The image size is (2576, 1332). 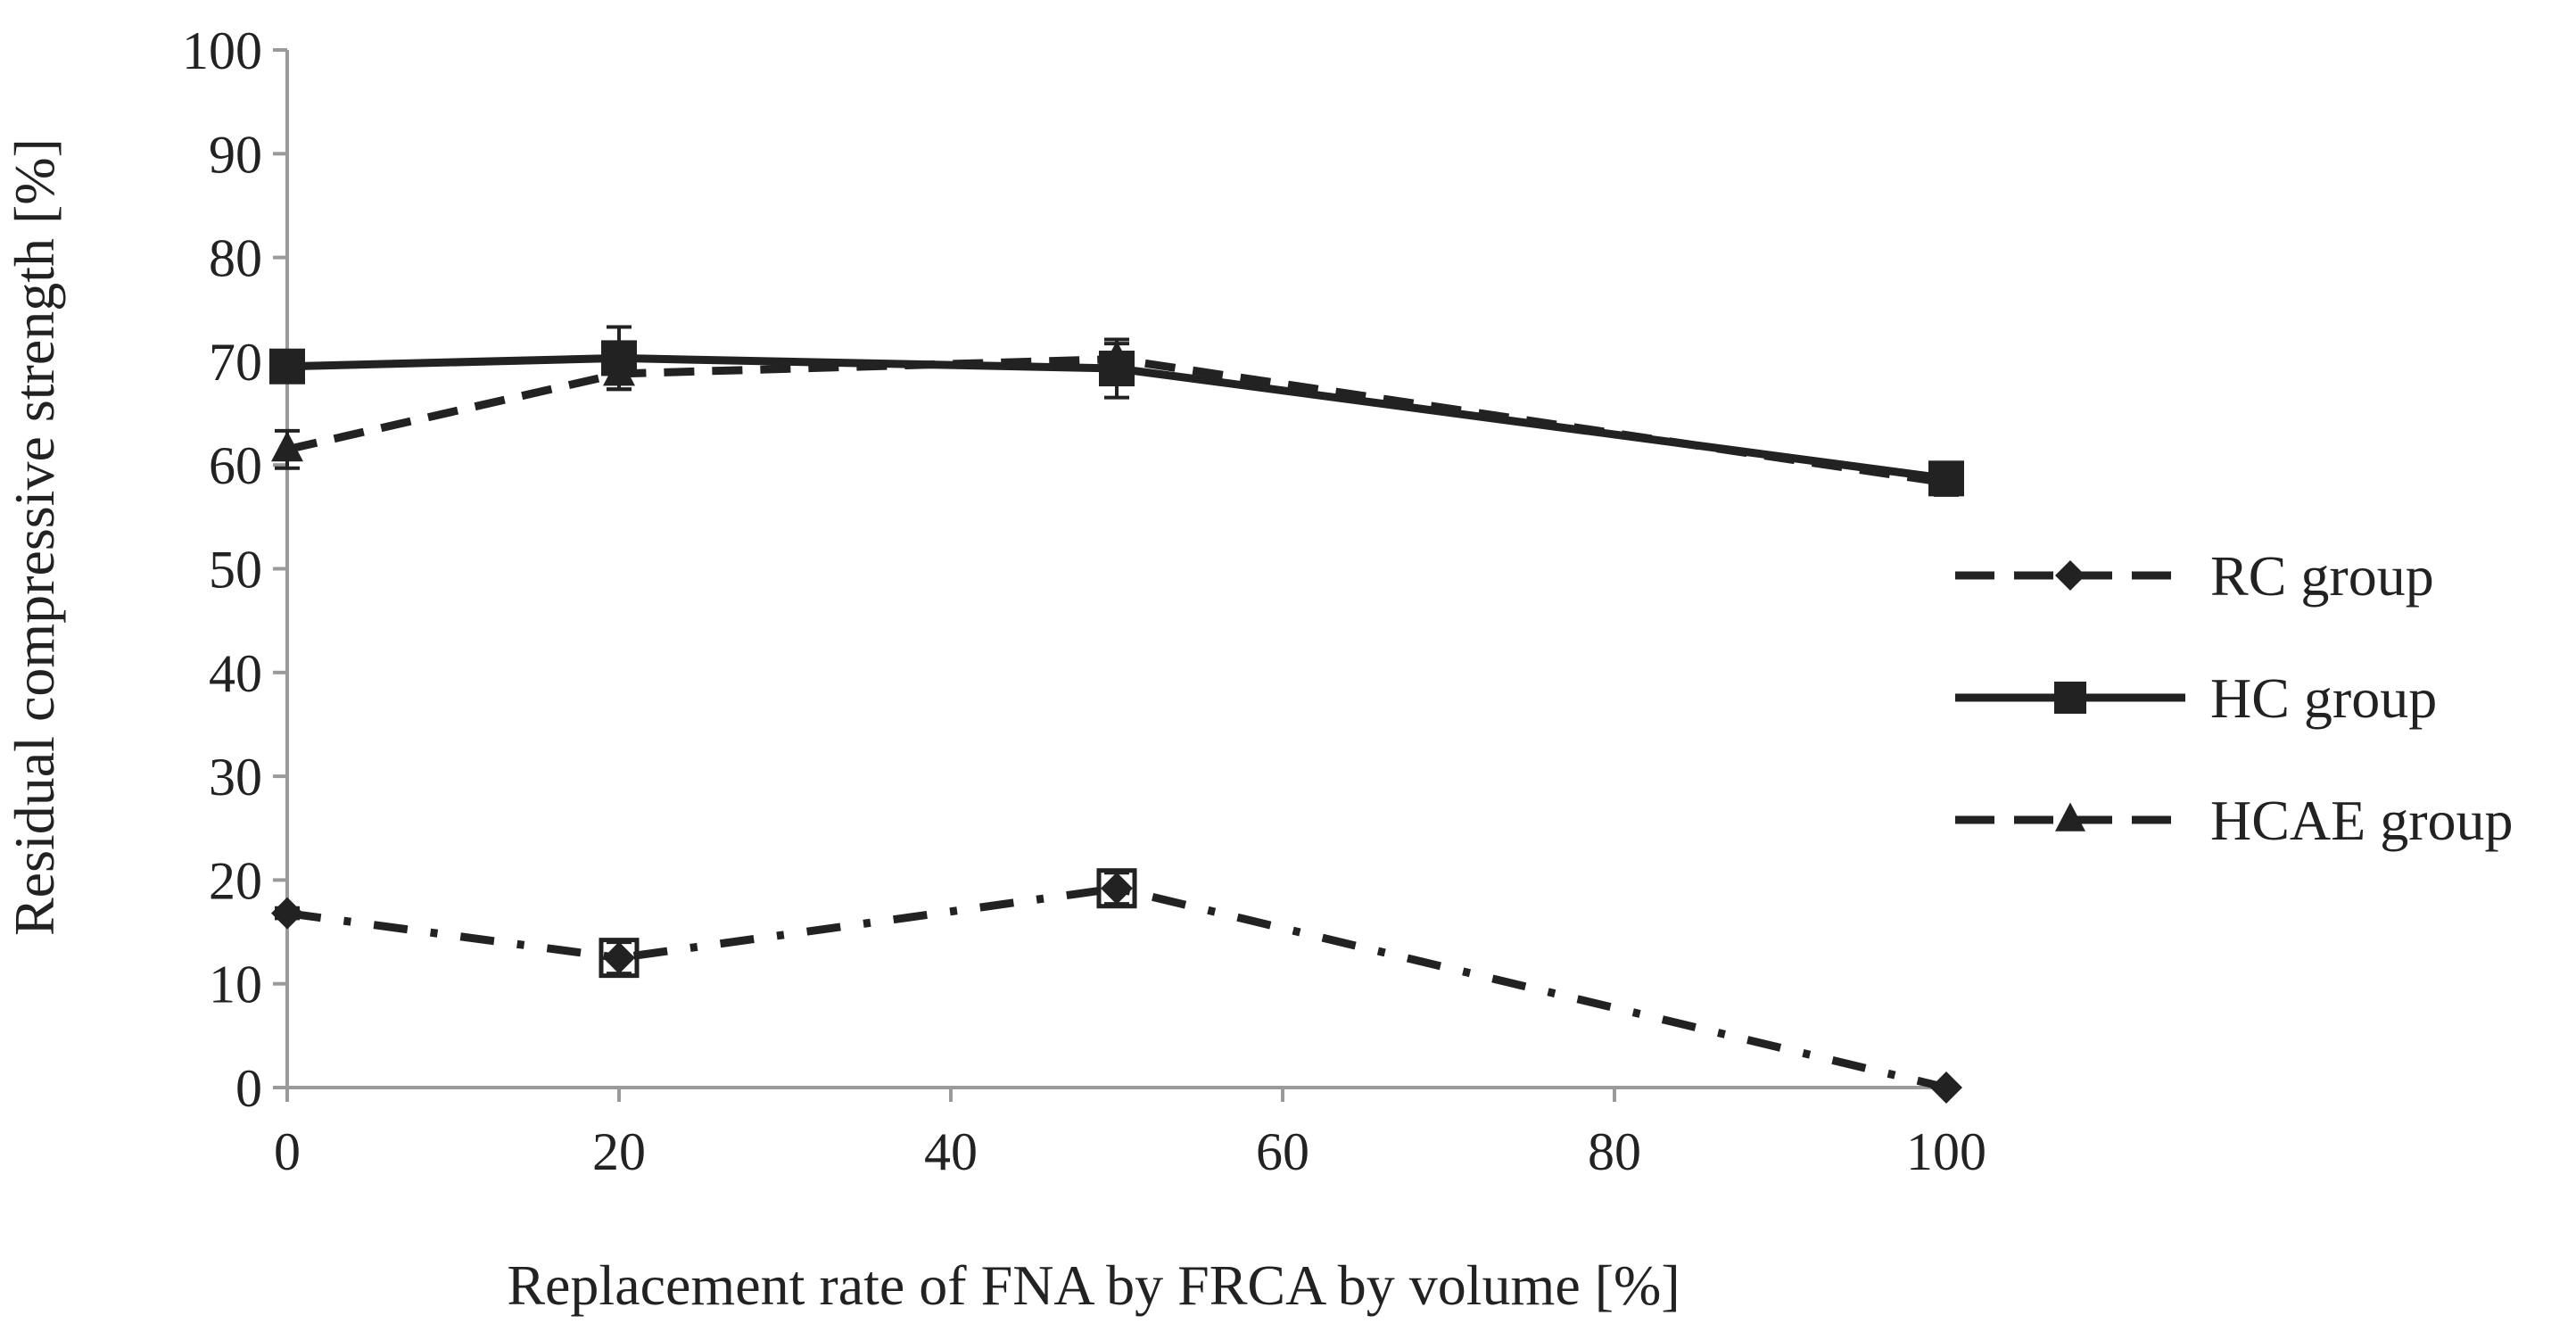 What do you see at coordinates (2322, 576) in the screenshot?
I see `legend-label: RC group` at bounding box center [2322, 576].